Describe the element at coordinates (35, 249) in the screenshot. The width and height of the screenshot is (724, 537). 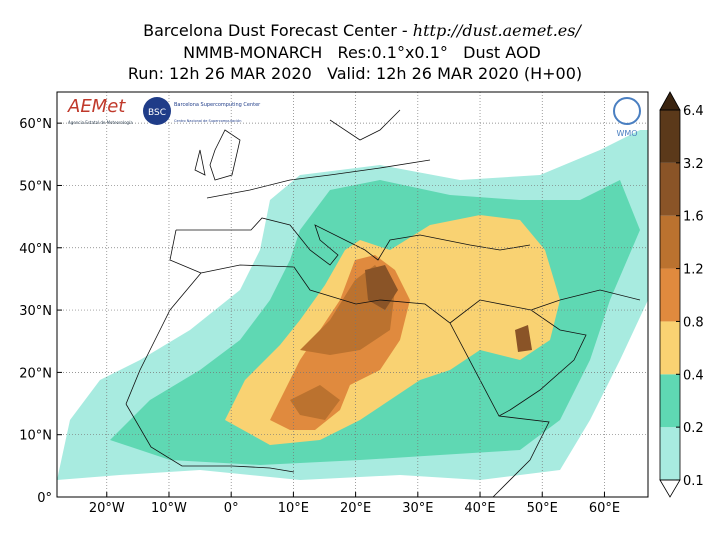
I see `y-tick-label: 40°N` at that location.